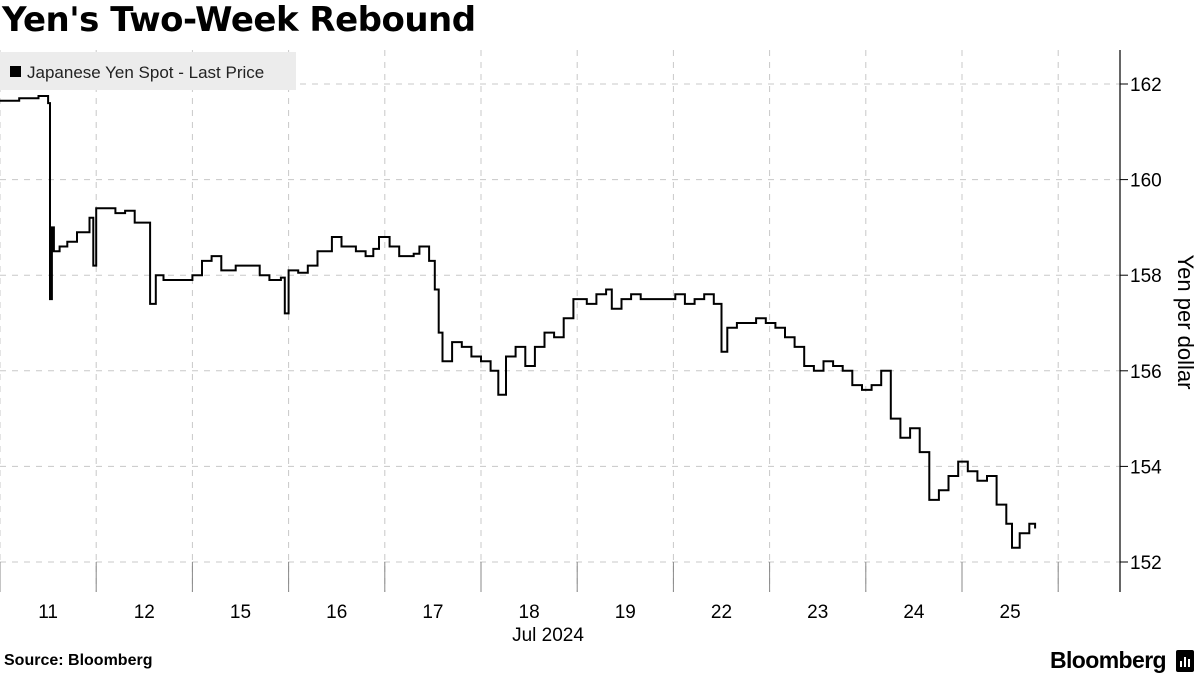 The height and width of the screenshot is (675, 1200). I want to click on x-tick-label: 17, so click(432, 612).